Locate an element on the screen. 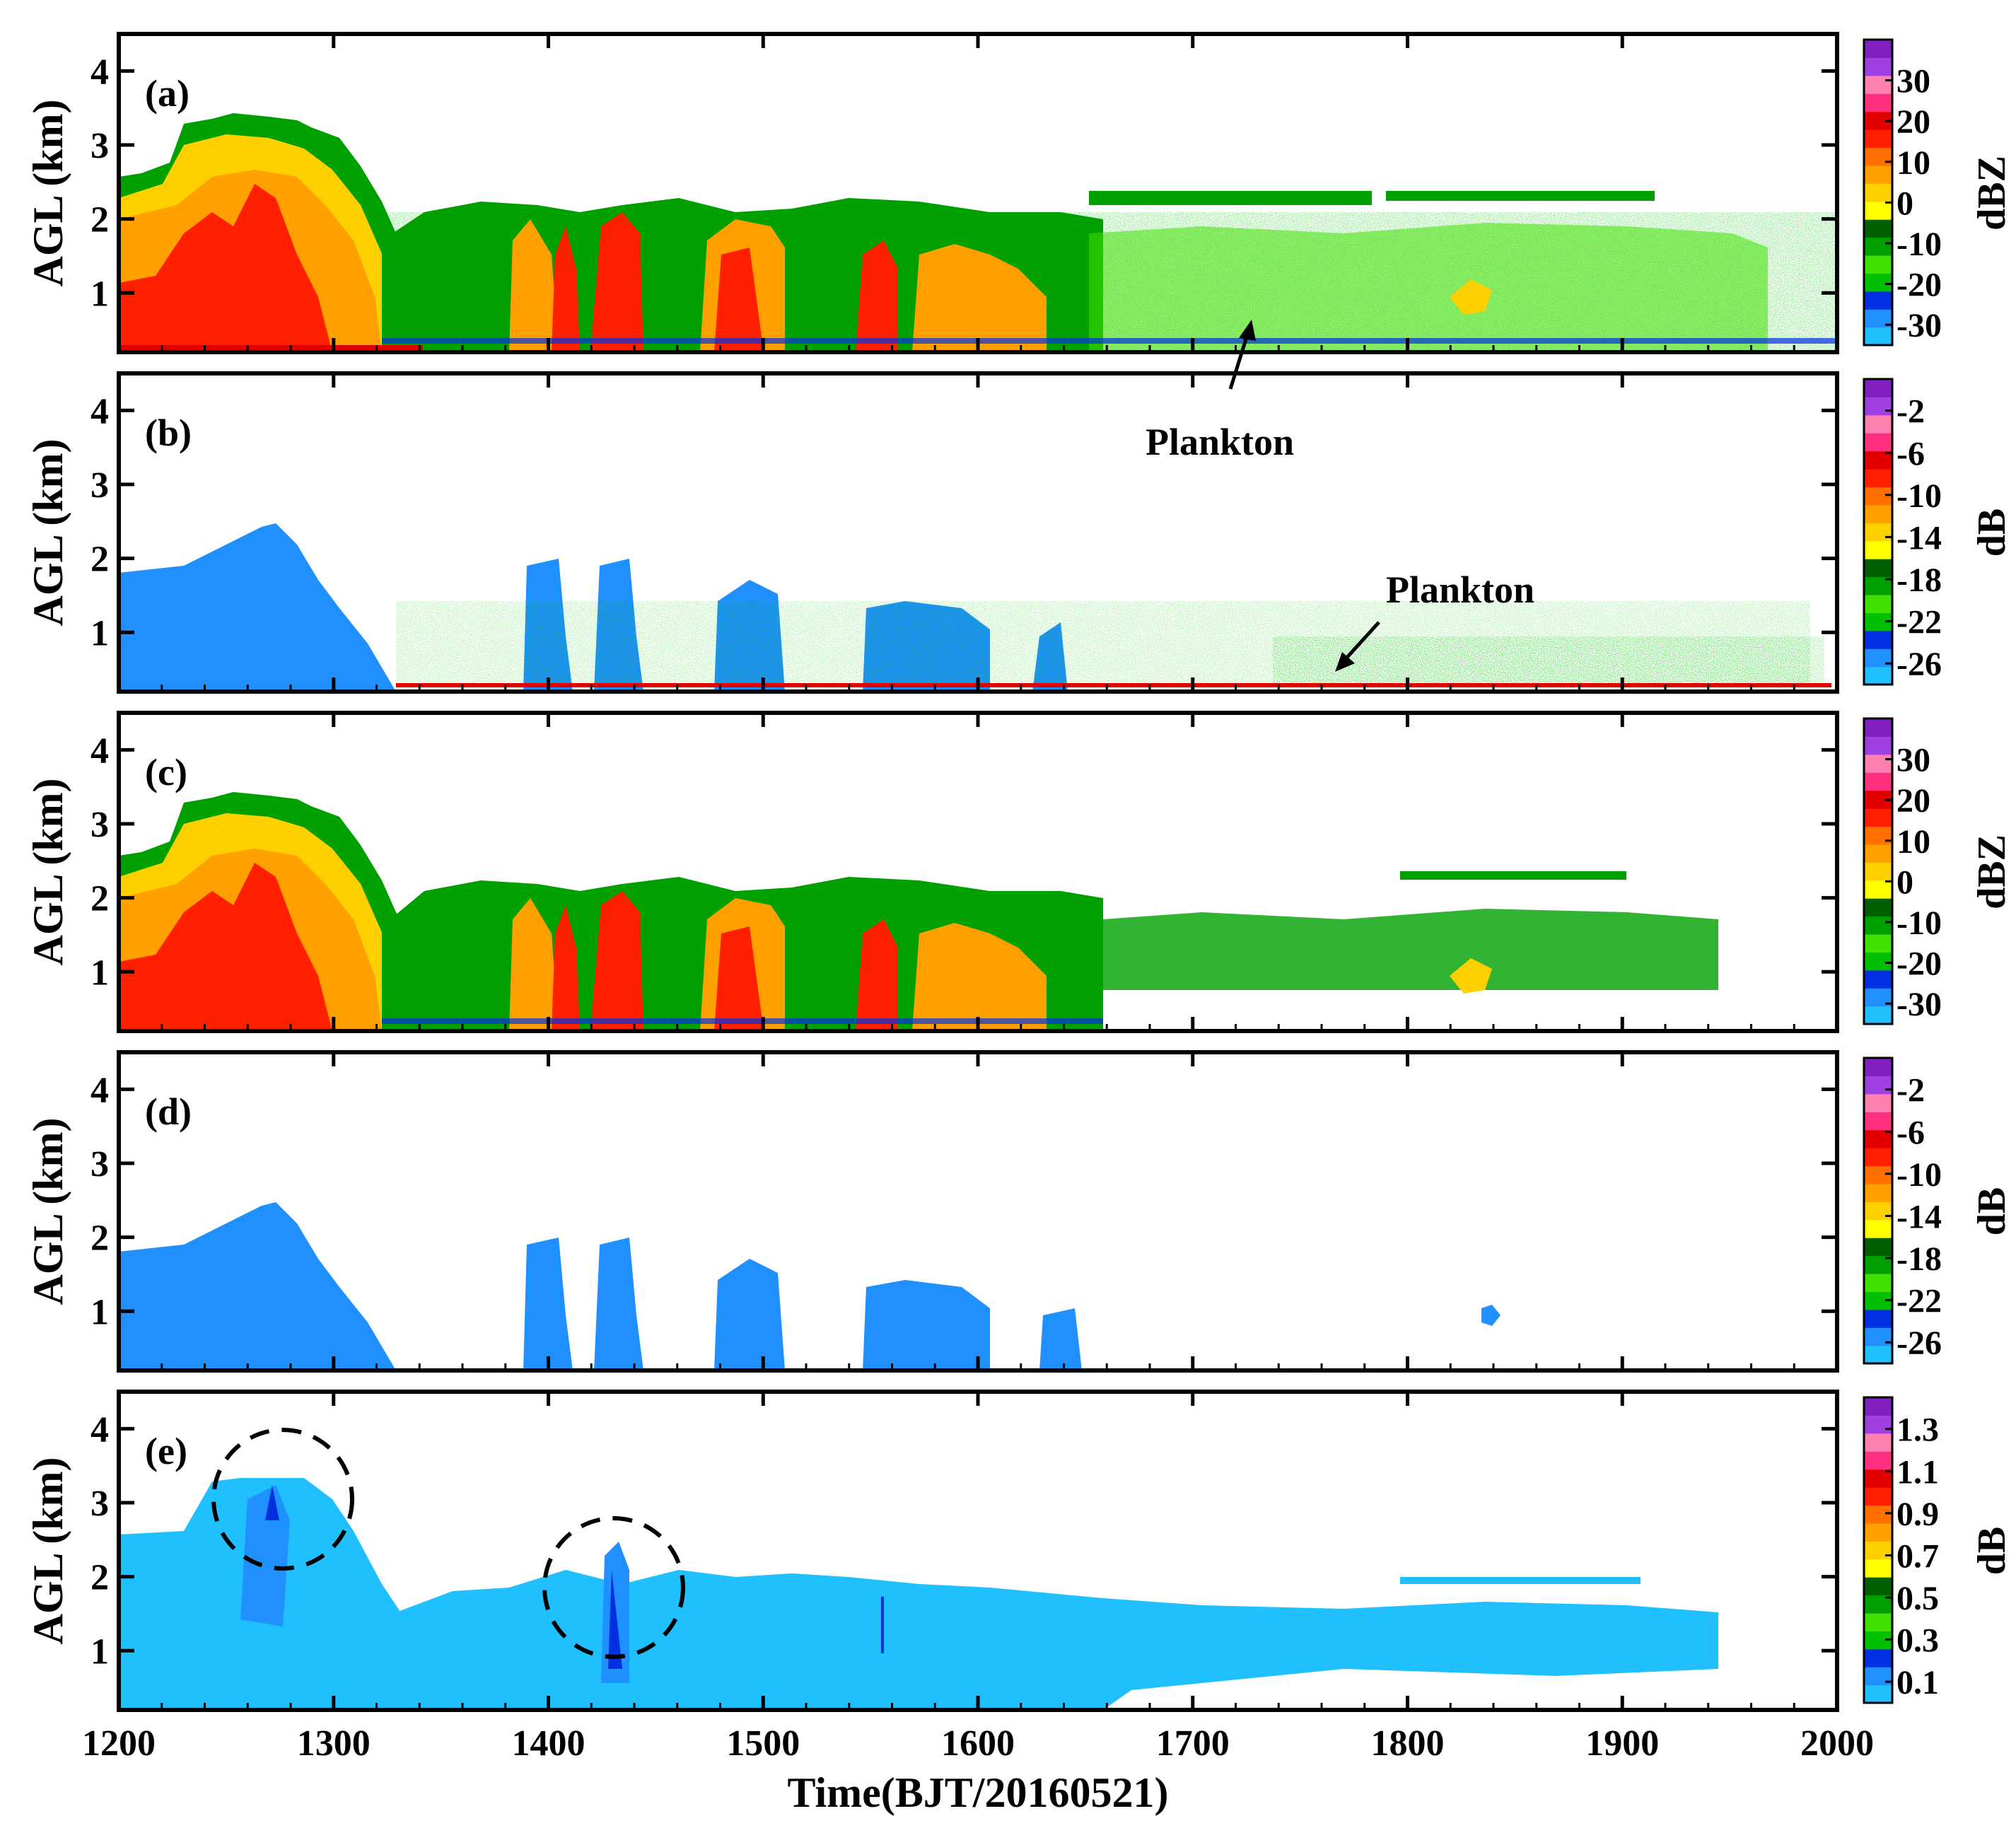 The image size is (2016, 1828). colorbar-tick-label: 10 is located at coordinates (1913, 163).